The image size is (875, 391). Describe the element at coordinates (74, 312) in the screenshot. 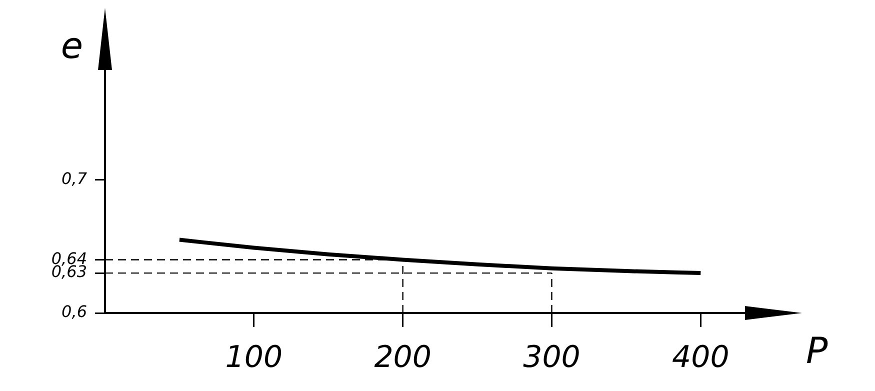

I see `y-tick-label: 0,6` at that location.